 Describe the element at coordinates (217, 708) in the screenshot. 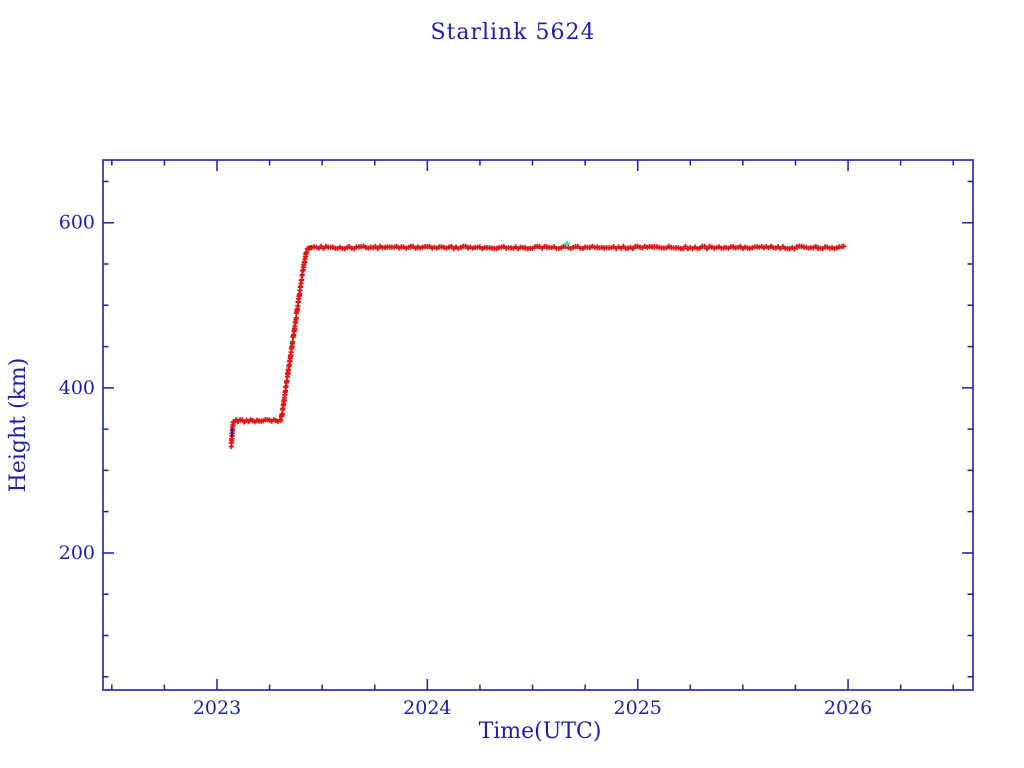

I see `x-tick-label: 2023` at that location.